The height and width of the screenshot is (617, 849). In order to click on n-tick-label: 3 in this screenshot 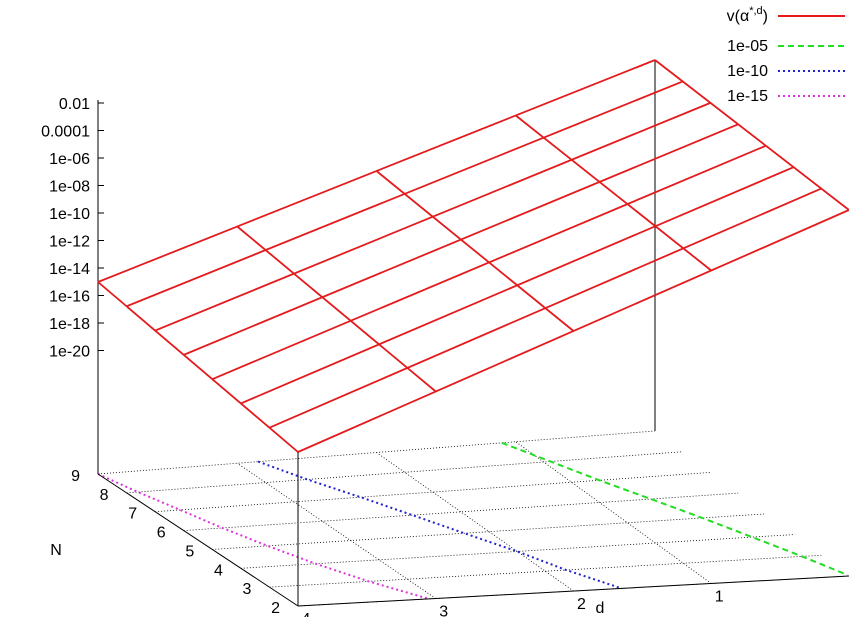, I will do `click(247, 589)`.